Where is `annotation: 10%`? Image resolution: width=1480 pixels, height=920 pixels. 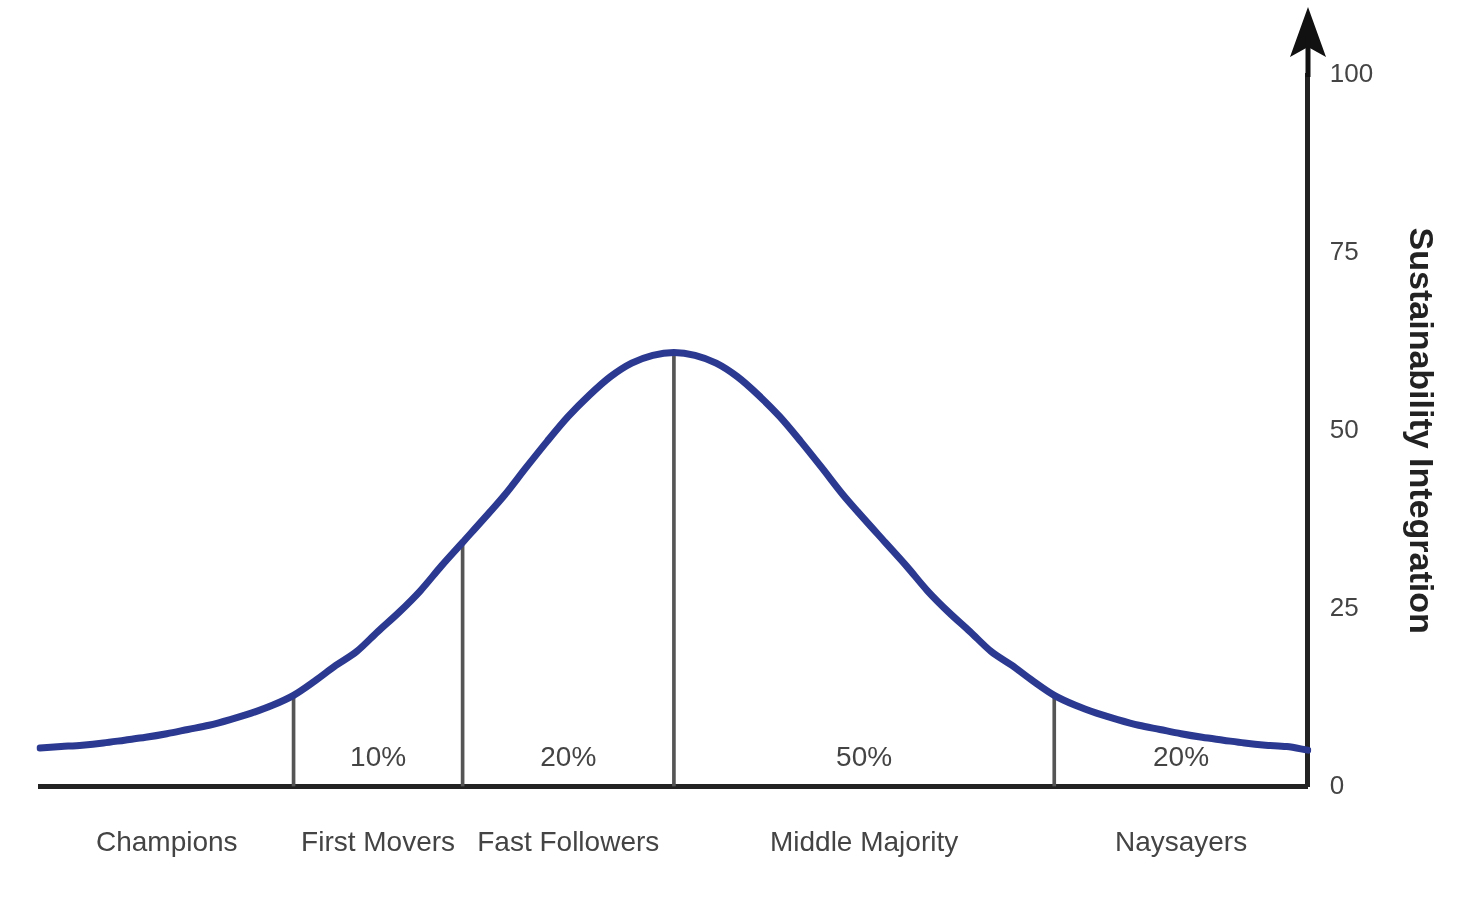
annotation: 10% is located at coordinates (378, 757).